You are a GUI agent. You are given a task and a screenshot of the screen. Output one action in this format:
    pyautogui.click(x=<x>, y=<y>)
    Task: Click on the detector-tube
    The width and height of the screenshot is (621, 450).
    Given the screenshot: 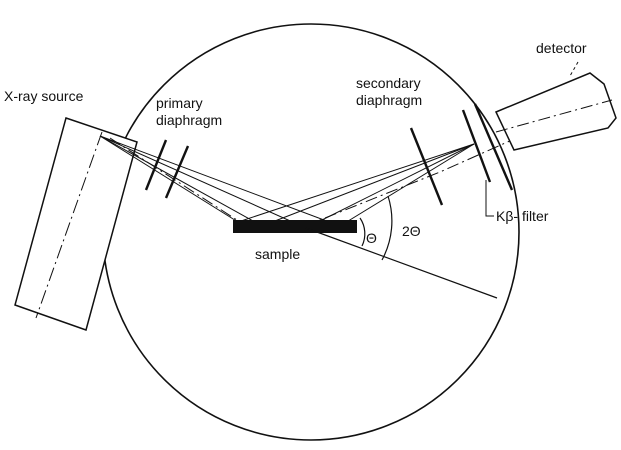 What is the action you would take?
    pyautogui.click(x=555, y=111)
    